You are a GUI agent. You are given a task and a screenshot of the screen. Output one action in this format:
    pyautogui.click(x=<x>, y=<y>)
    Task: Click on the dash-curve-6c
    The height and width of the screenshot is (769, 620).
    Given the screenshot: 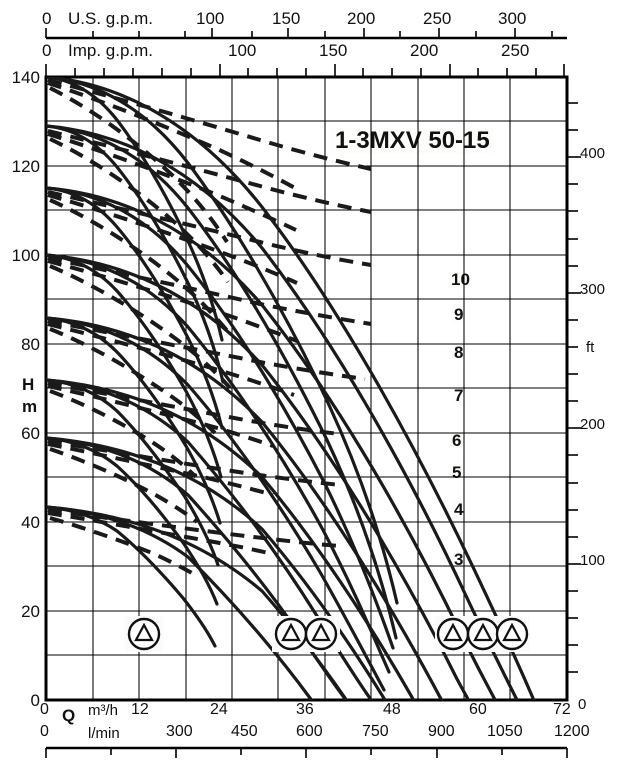 What is the action you would take?
    pyautogui.click(x=133, y=381)
    